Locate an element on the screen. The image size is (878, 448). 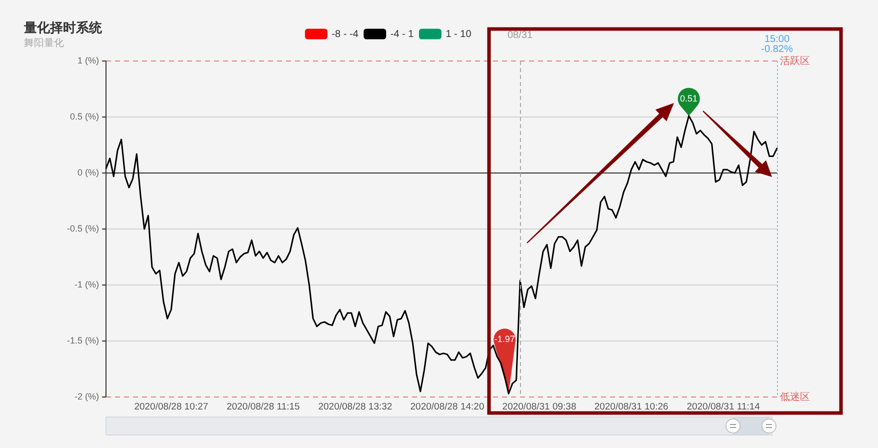
y-tick-label: -0.5 (%) is located at coordinates (82, 228).